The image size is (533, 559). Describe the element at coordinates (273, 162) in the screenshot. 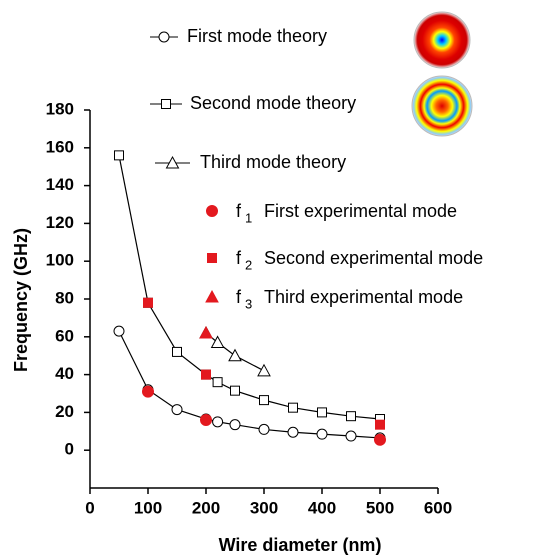

I see `legend-label: Third mode theory` at that location.